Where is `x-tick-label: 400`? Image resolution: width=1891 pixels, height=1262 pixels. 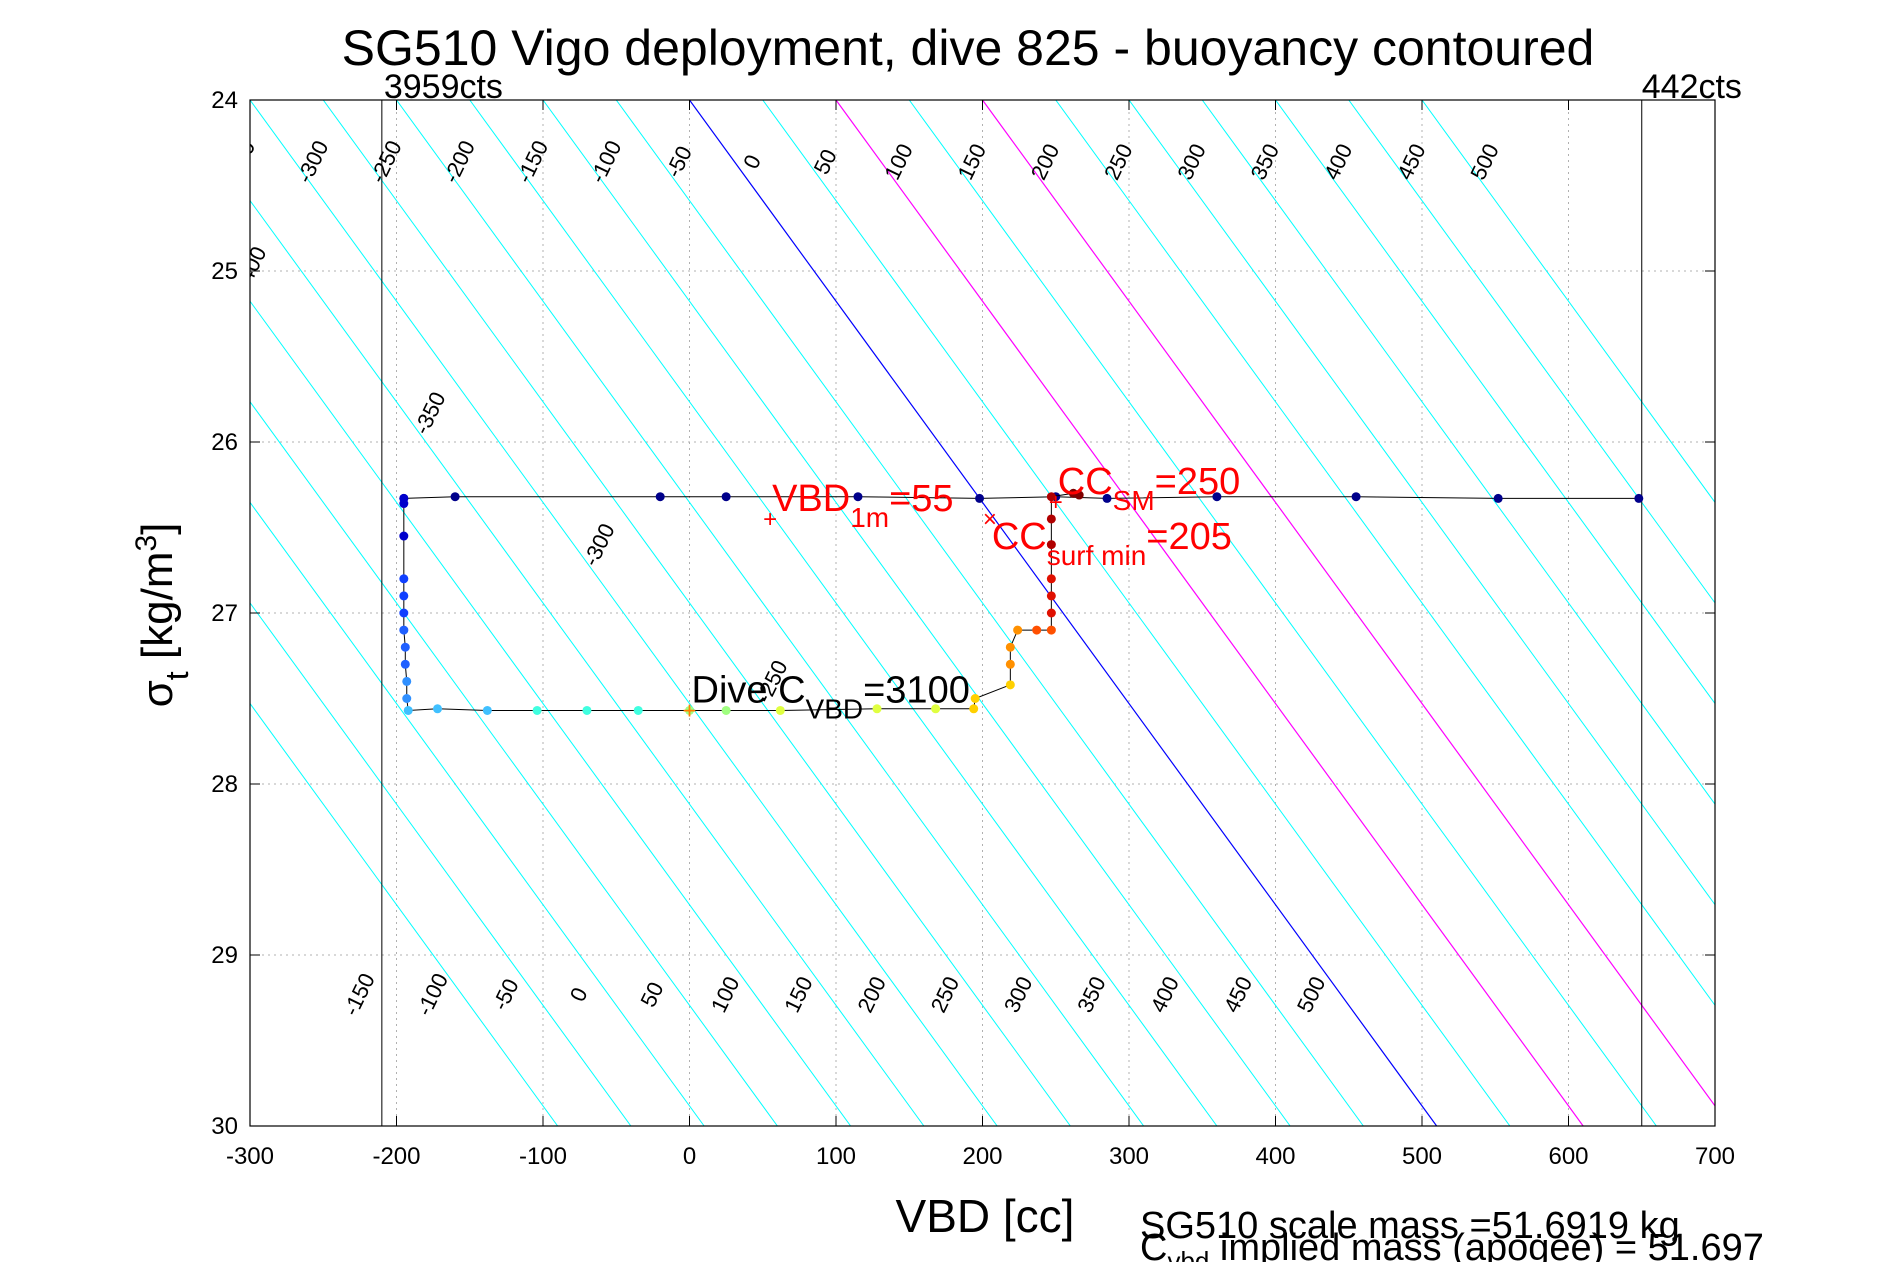
x-tick-label: 400 is located at coordinates (1275, 1156).